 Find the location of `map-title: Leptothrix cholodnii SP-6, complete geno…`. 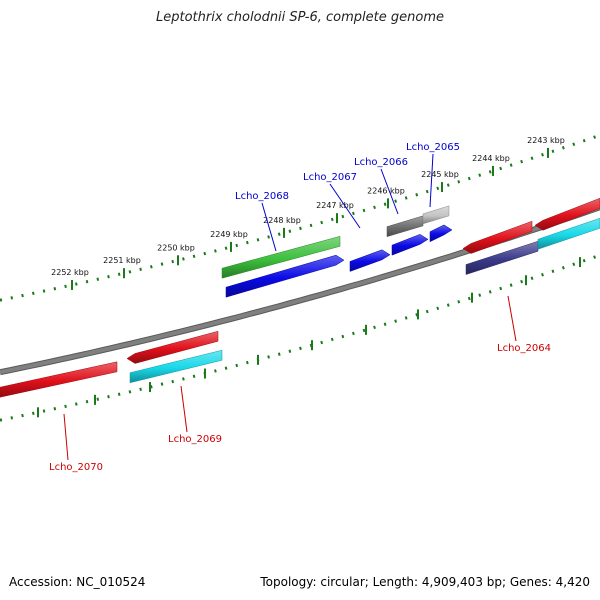

map-title: Leptothrix cholodnii SP-6, complete geno… is located at coordinates (300, 17).